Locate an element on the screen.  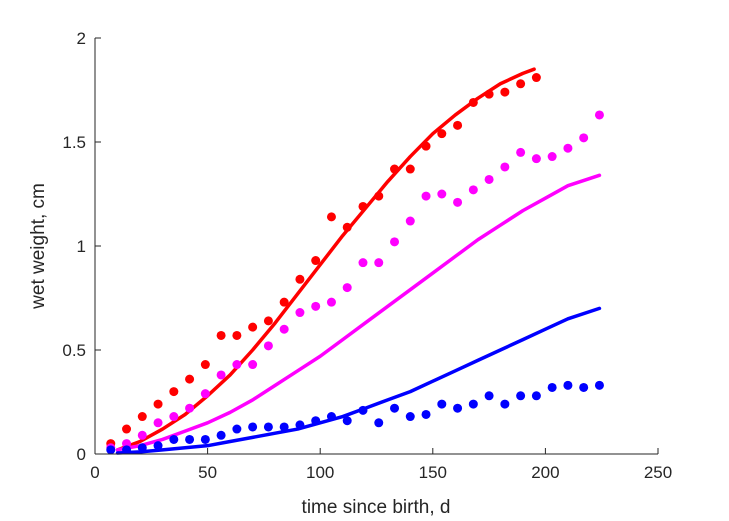
y-axis-label: wet weight, cm is located at coordinates (38, 246).